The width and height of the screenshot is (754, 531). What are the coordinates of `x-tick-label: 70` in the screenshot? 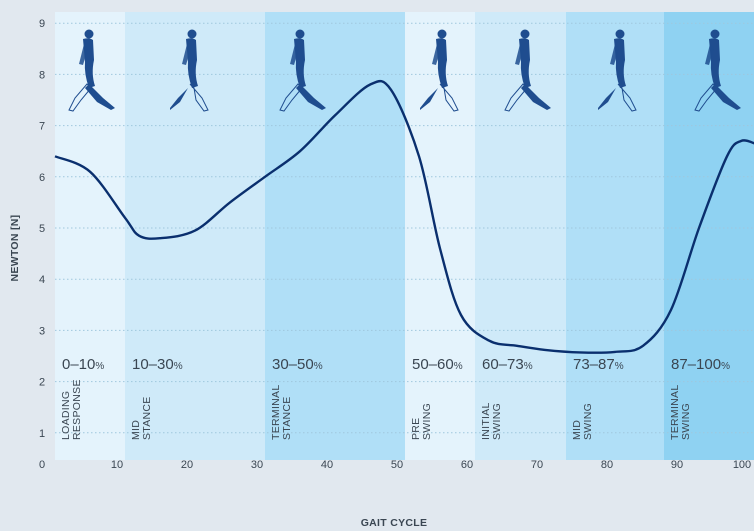 It's located at (537, 465).